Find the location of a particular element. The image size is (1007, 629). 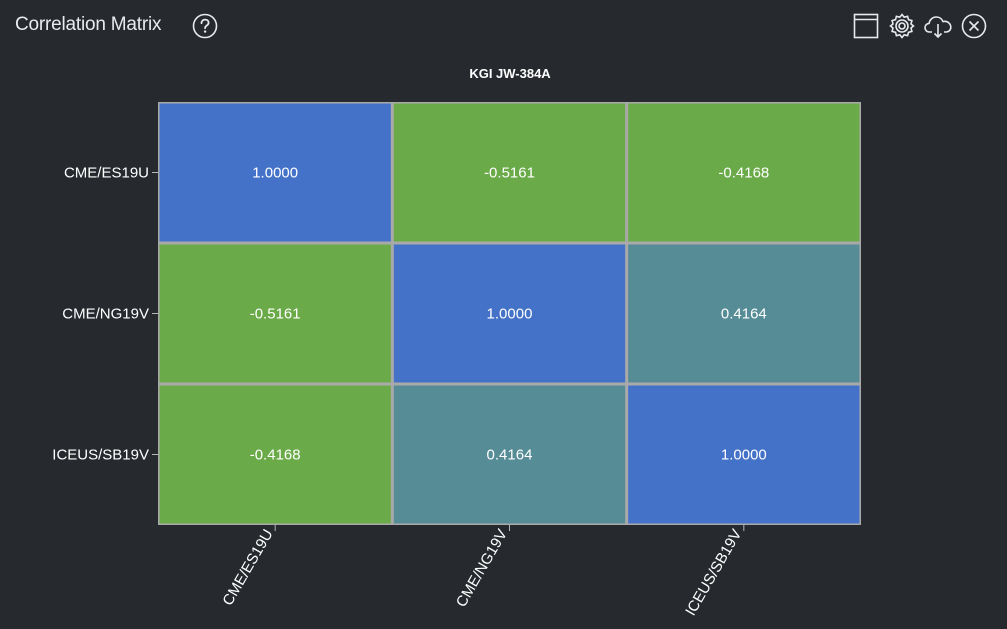

close-circle-icon is located at coordinates (974, 26).